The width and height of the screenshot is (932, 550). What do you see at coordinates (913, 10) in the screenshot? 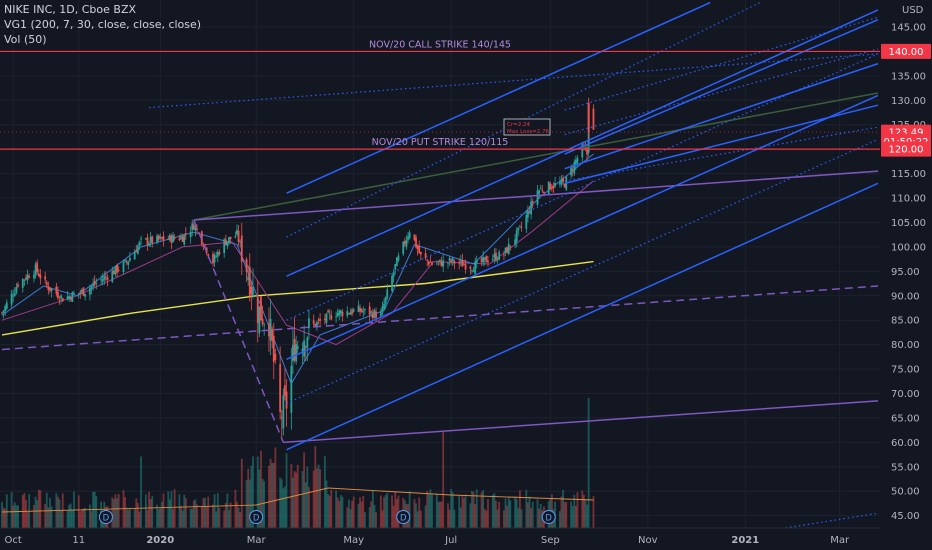
I see `currency-label: USD` at bounding box center [913, 10].